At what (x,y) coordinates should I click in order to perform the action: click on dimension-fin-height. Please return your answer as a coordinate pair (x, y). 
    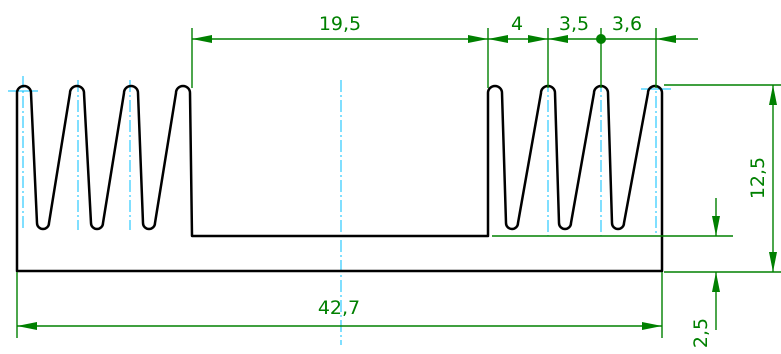
    Looking at the image, I should click on (722, 178).